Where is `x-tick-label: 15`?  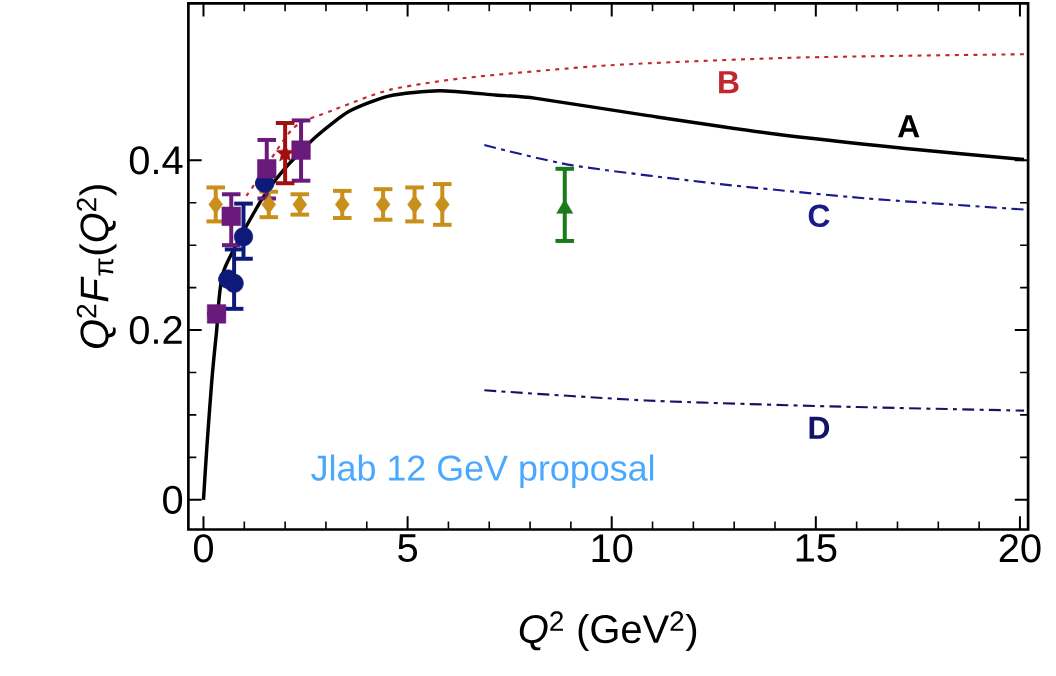 x-tick-label: 15 is located at coordinates (816, 548).